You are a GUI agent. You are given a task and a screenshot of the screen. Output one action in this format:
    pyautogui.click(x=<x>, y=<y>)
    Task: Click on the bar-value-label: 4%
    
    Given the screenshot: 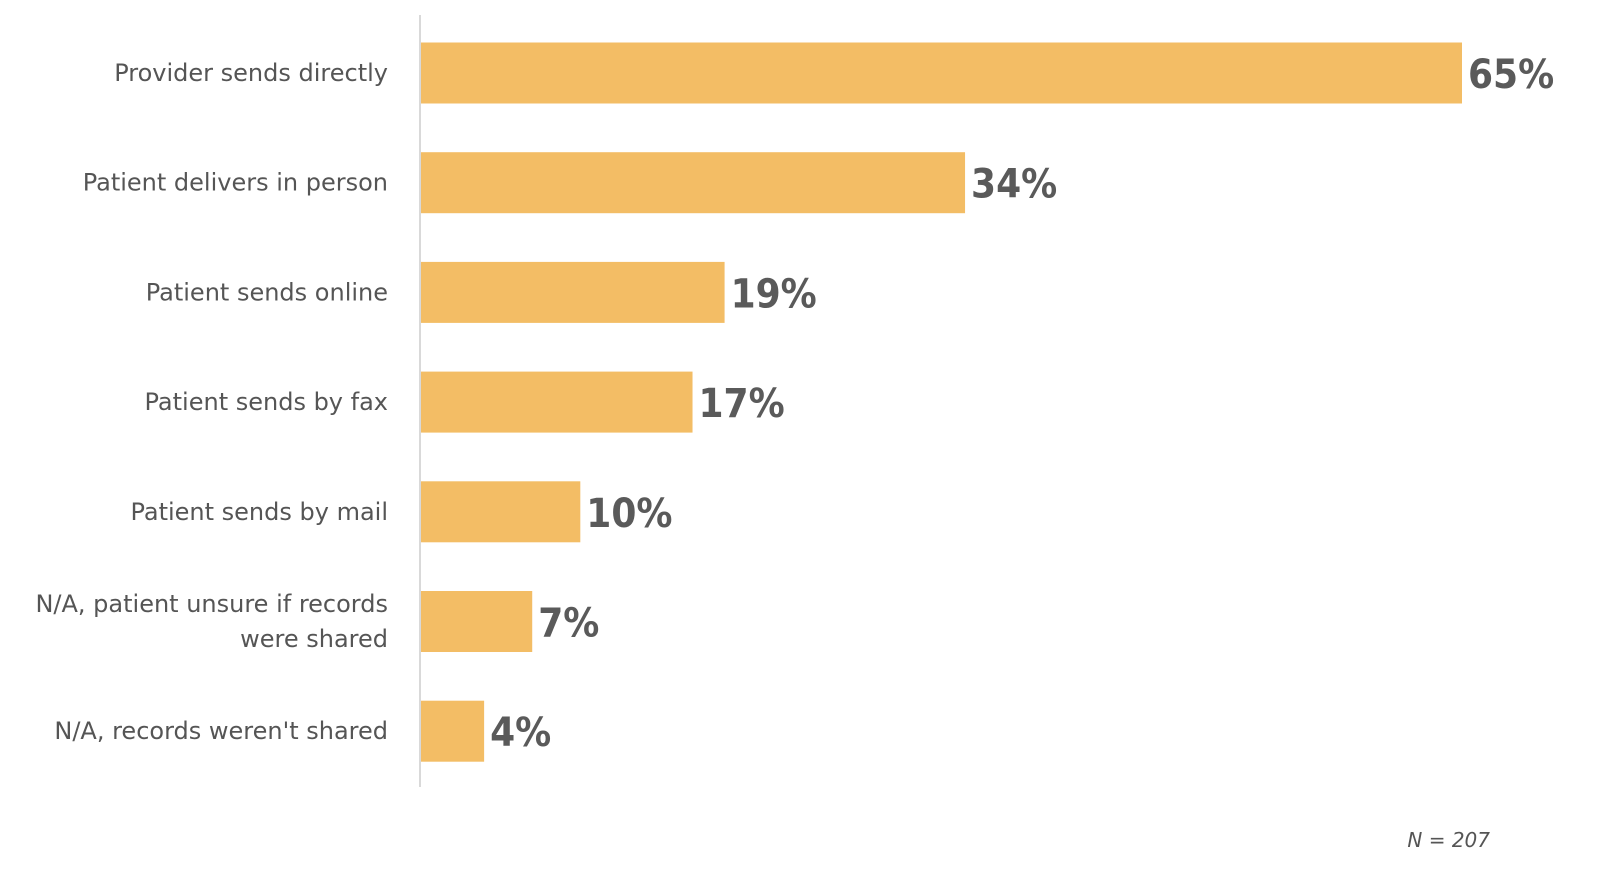 What is the action you would take?
    pyautogui.click(x=520, y=733)
    